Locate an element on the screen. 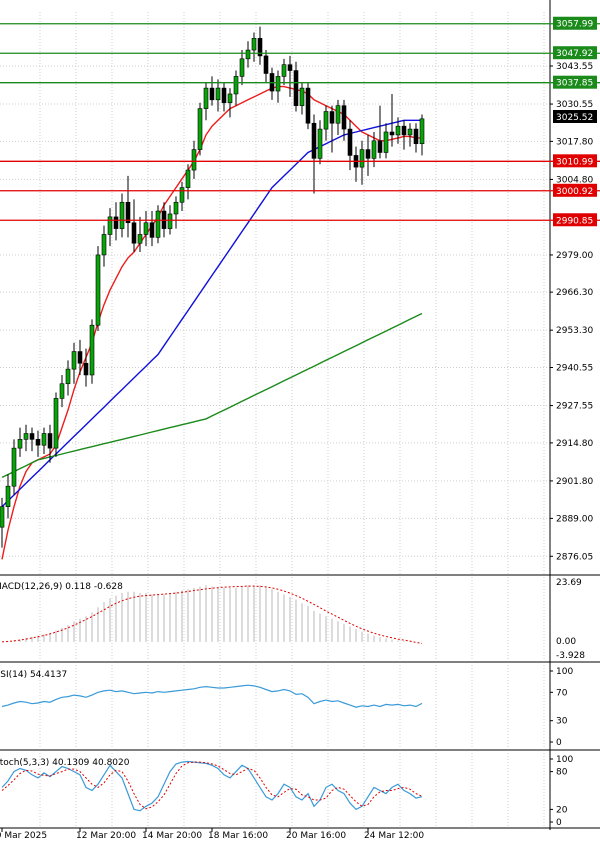  rsi-axis-label: 30 is located at coordinates (562, 722).